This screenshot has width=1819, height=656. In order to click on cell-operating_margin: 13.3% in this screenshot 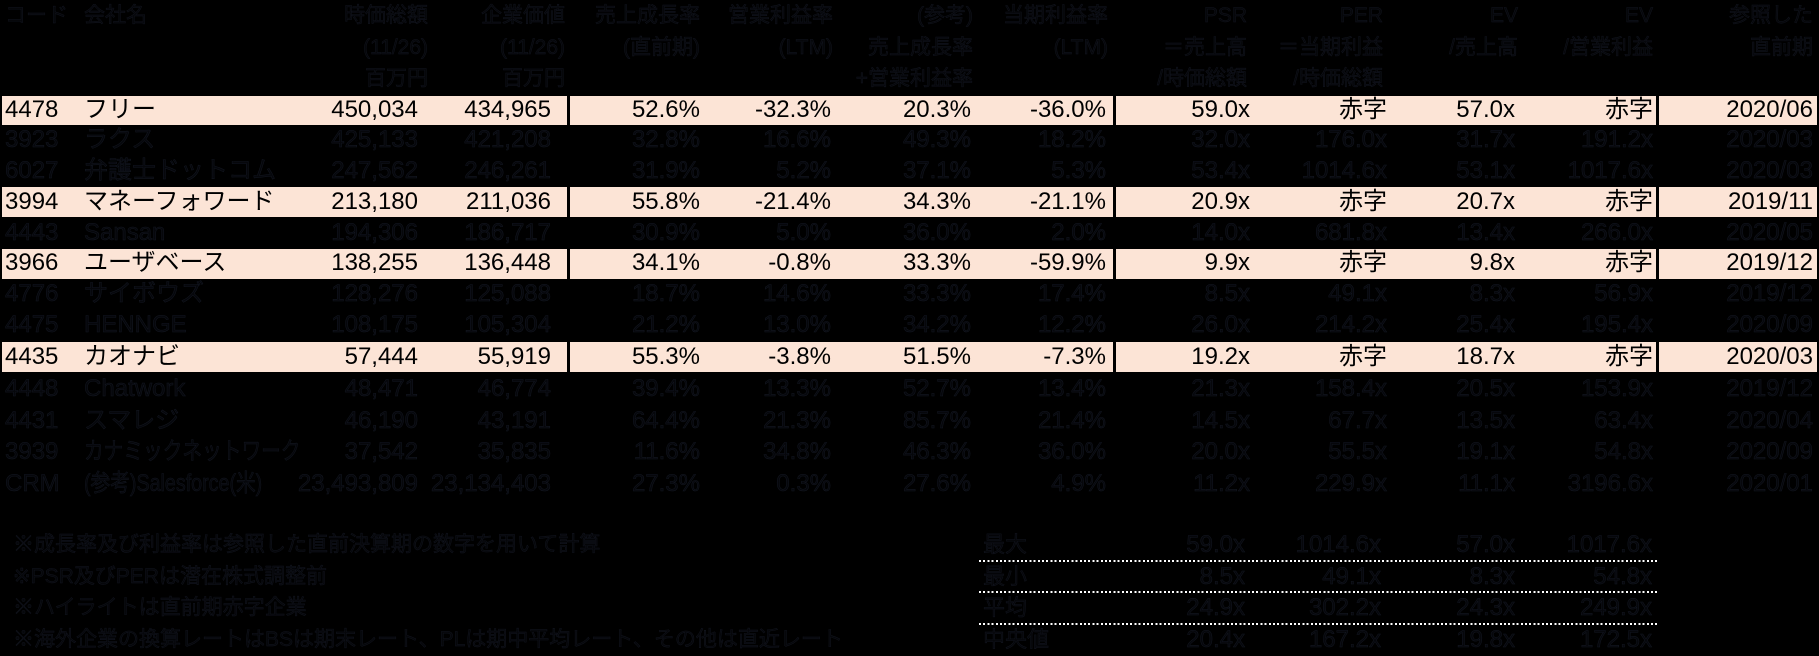, I will do `click(797, 388)`.